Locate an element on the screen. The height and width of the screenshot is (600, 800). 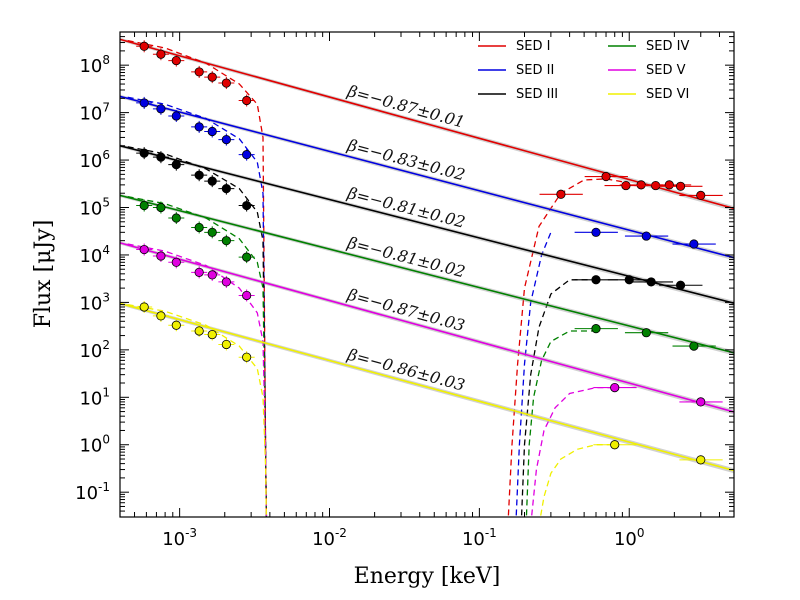
y-tick-label: 10⁵ is located at coordinates (94, 208).